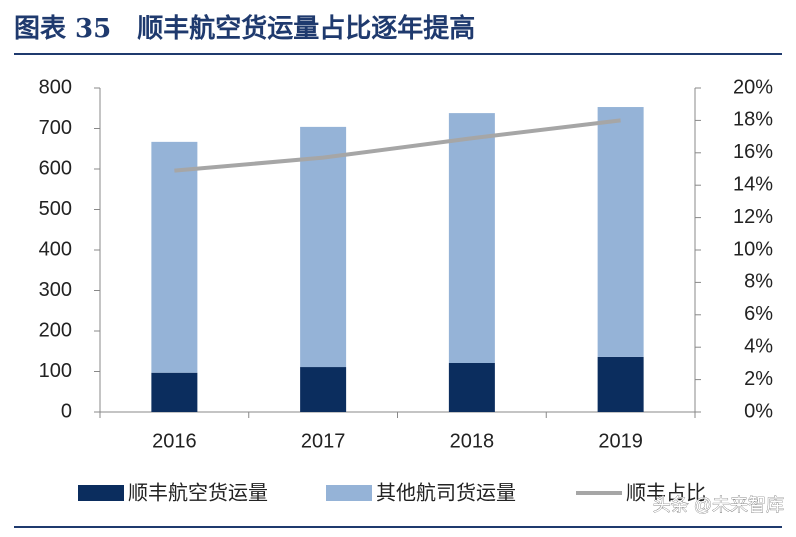  What do you see at coordinates (753, 152) in the screenshot?
I see `y2-tick-label: 16%` at bounding box center [753, 152].